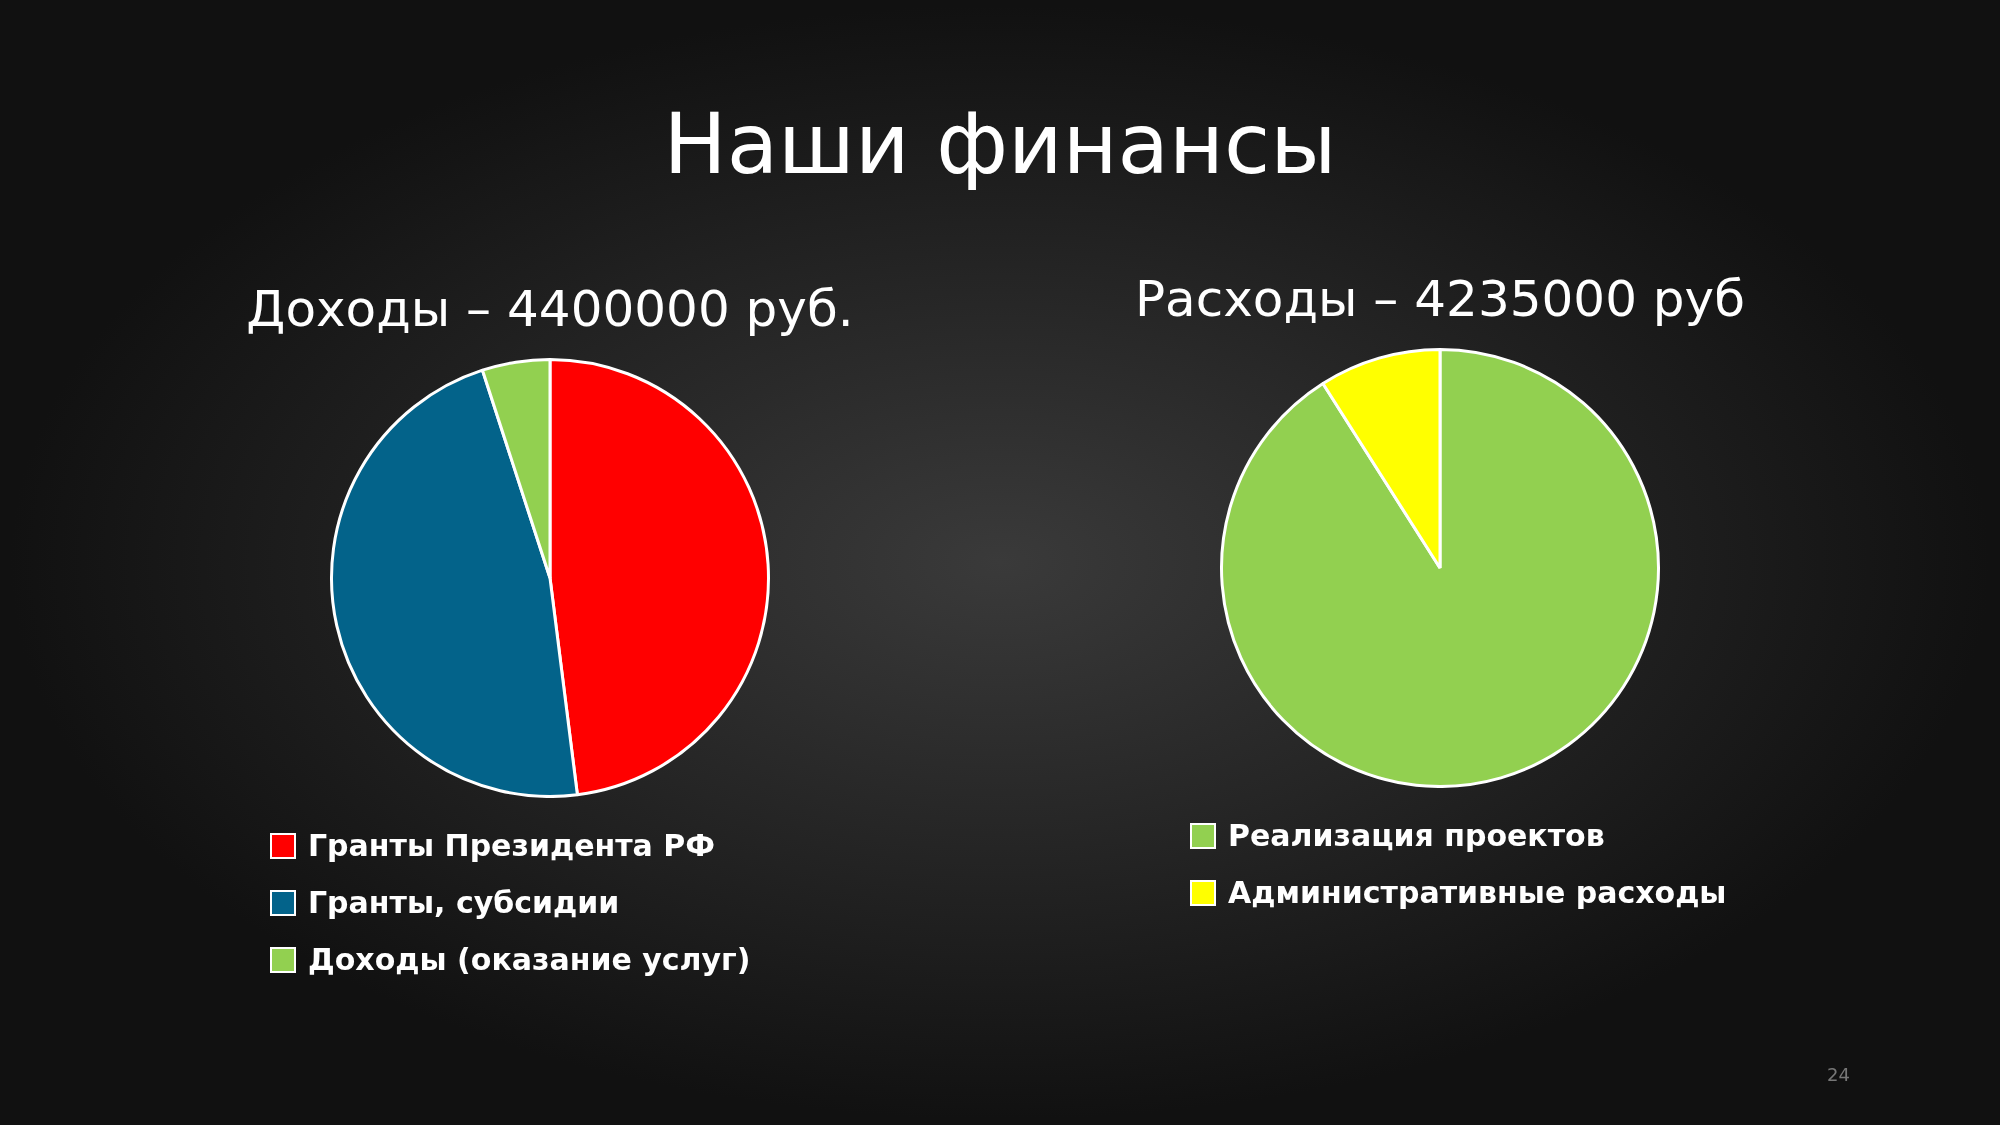  I want to click on chart-title: Расходы – 4235000 руб, so click(1439, 299).